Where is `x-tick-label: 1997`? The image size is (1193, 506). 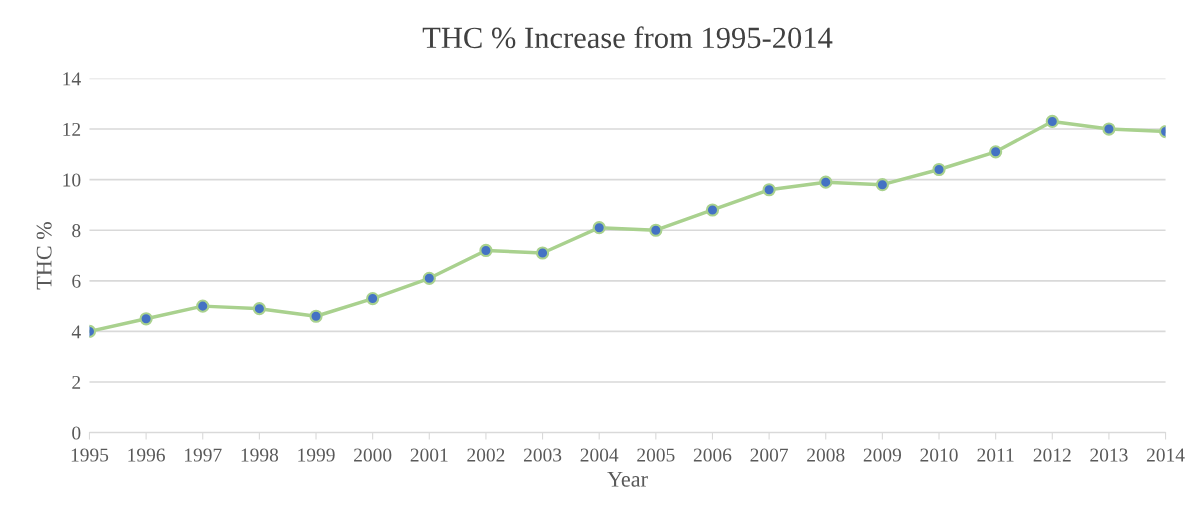
x-tick-label: 1997 is located at coordinates (203, 455).